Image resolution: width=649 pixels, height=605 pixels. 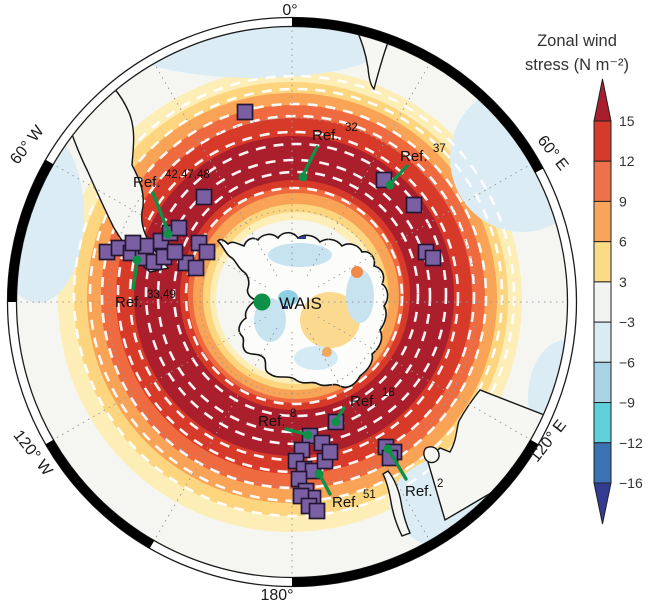 I want to click on ref-annotation-42-47-48: Ref. 42,47,48, so click(x=171, y=204).